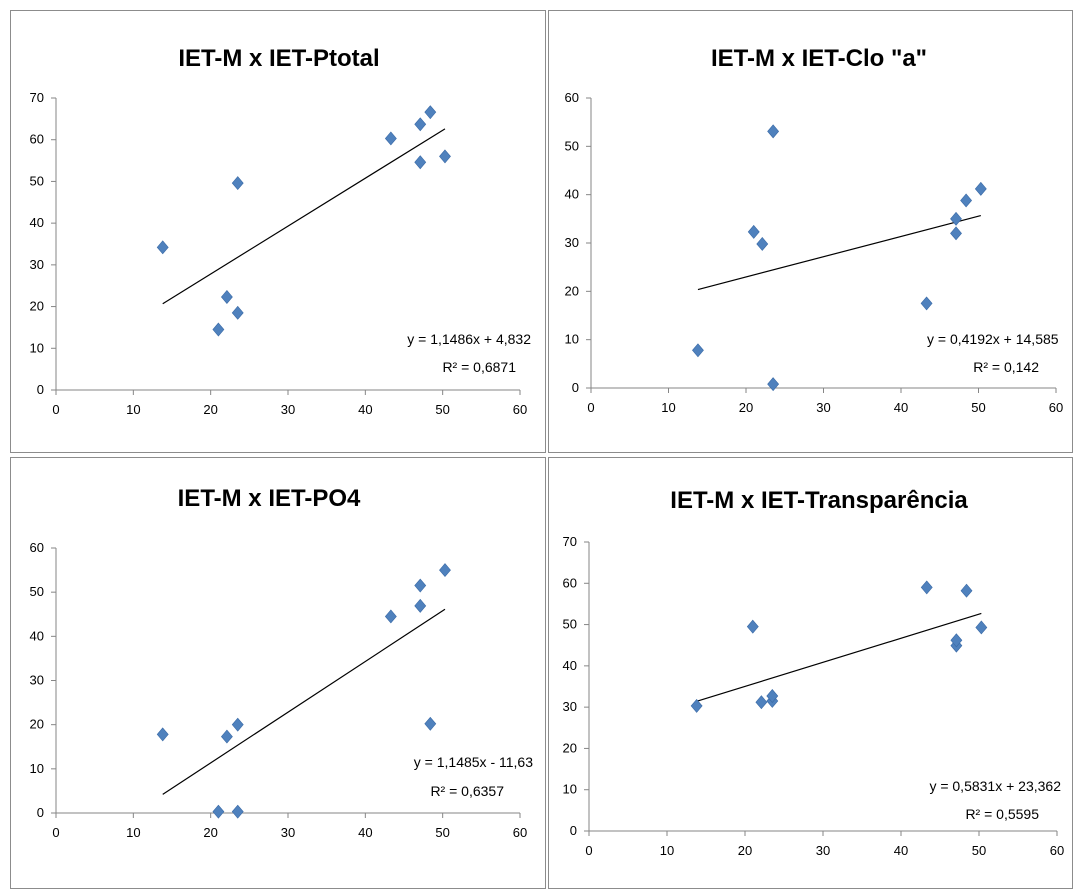  I want to click on trendline-equation: y = 0,4192x + 14,585, so click(993, 339).